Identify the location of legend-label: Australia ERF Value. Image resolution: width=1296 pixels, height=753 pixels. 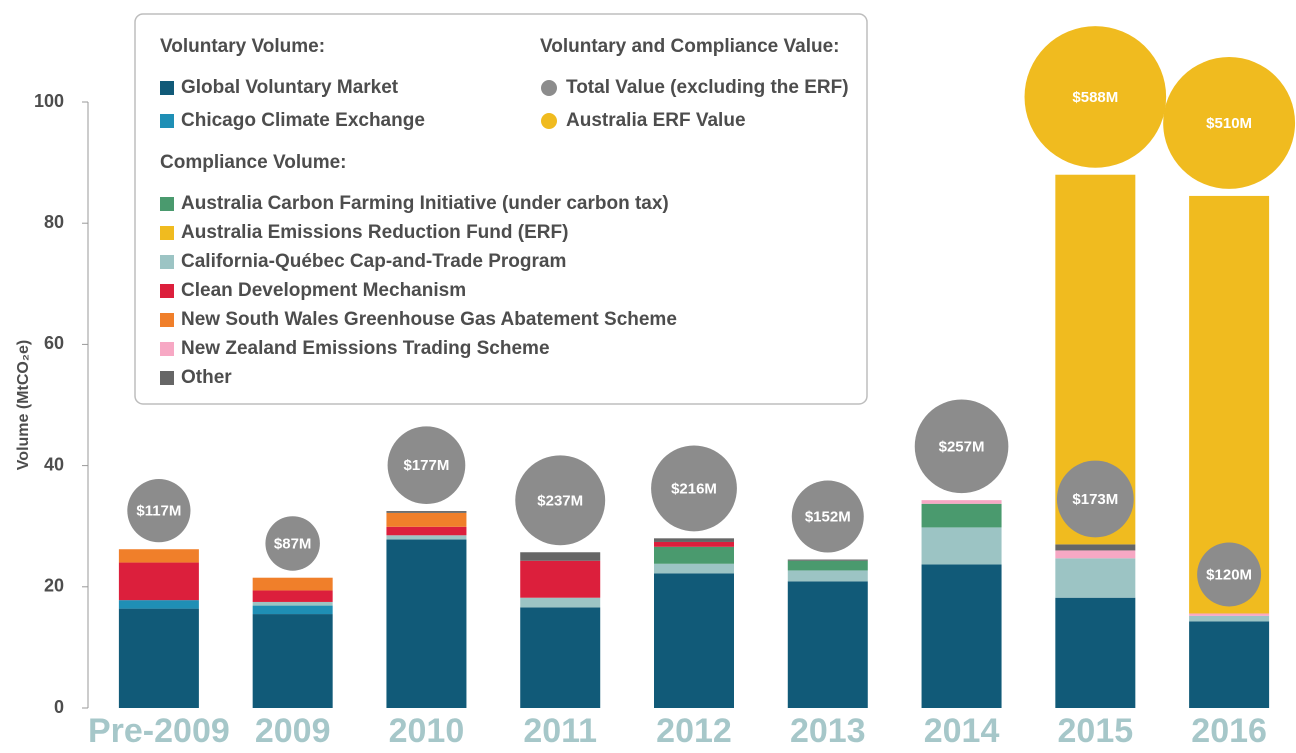
(656, 120).